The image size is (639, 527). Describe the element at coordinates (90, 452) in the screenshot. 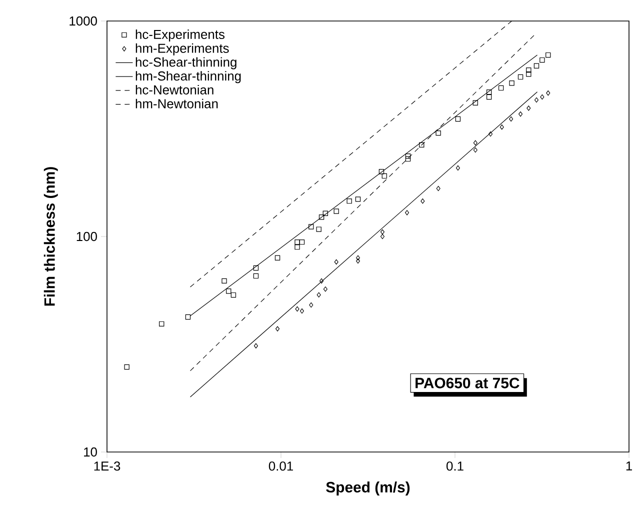

I see `y-tick-label: 10` at that location.